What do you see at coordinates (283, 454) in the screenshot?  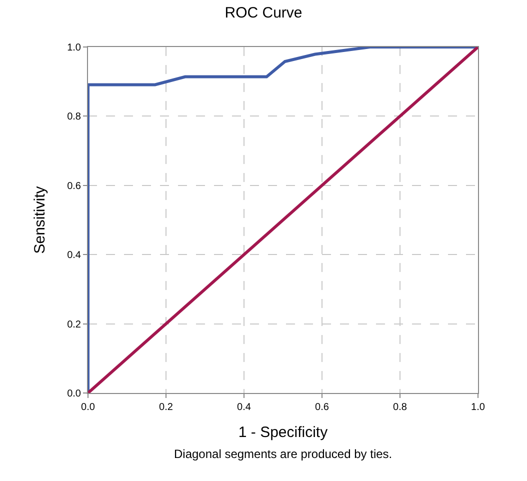 I see `text: Diagonal segments are produced by ties.` at bounding box center [283, 454].